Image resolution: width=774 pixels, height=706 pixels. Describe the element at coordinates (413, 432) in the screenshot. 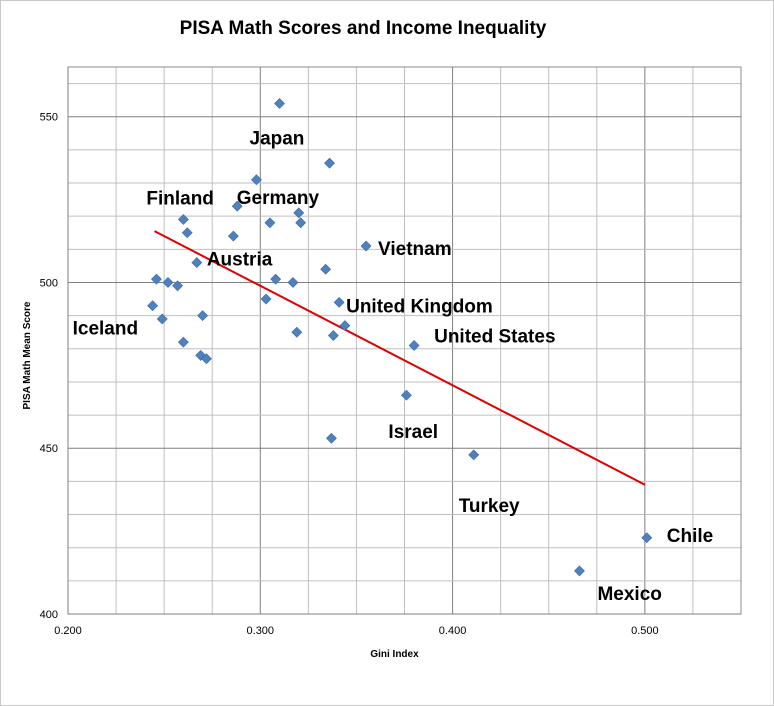

I see `country-annotation: Israel` at that location.